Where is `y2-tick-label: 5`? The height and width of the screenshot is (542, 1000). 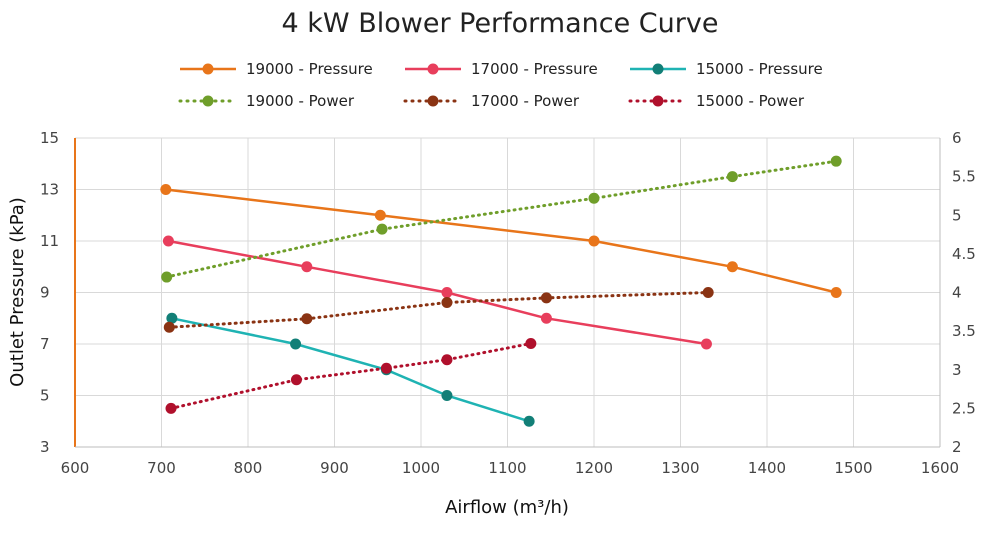
y2-tick-label: 5 is located at coordinates (957, 215).